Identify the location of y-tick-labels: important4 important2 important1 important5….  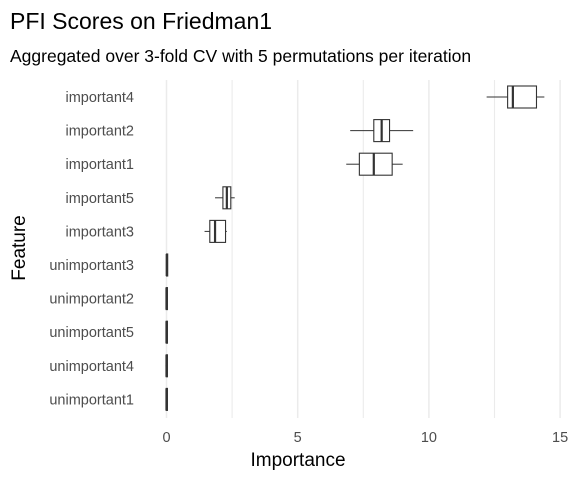
(91, 249).